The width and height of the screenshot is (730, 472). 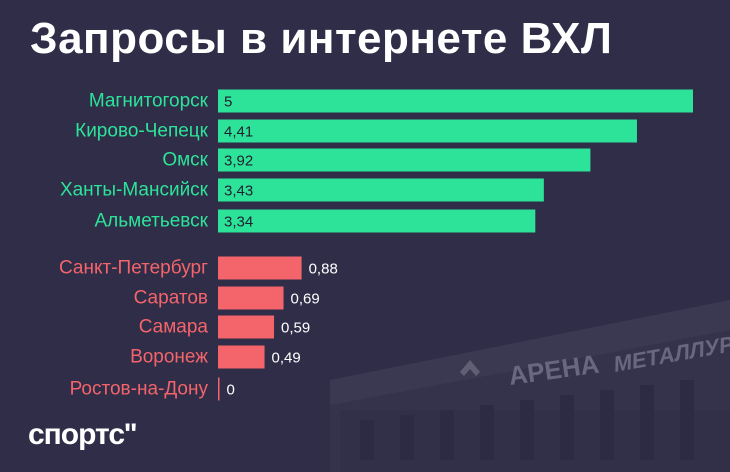 I want to click on category-label: Воронеж, so click(x=169, y=357).